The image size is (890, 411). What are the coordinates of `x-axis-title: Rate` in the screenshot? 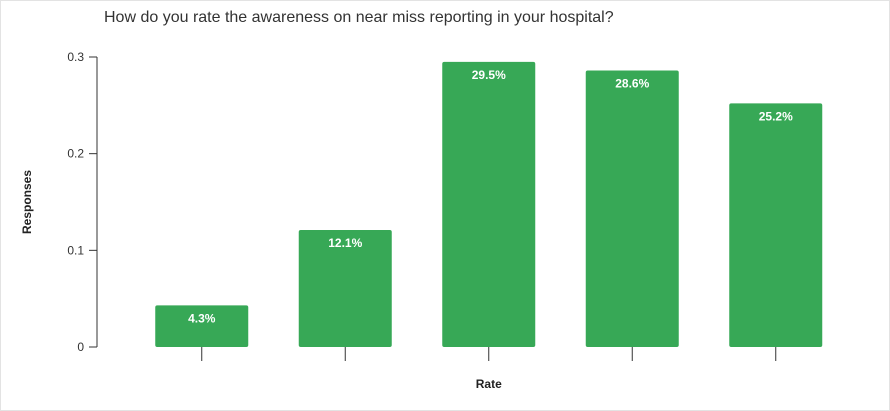 It's located at (489, 384).